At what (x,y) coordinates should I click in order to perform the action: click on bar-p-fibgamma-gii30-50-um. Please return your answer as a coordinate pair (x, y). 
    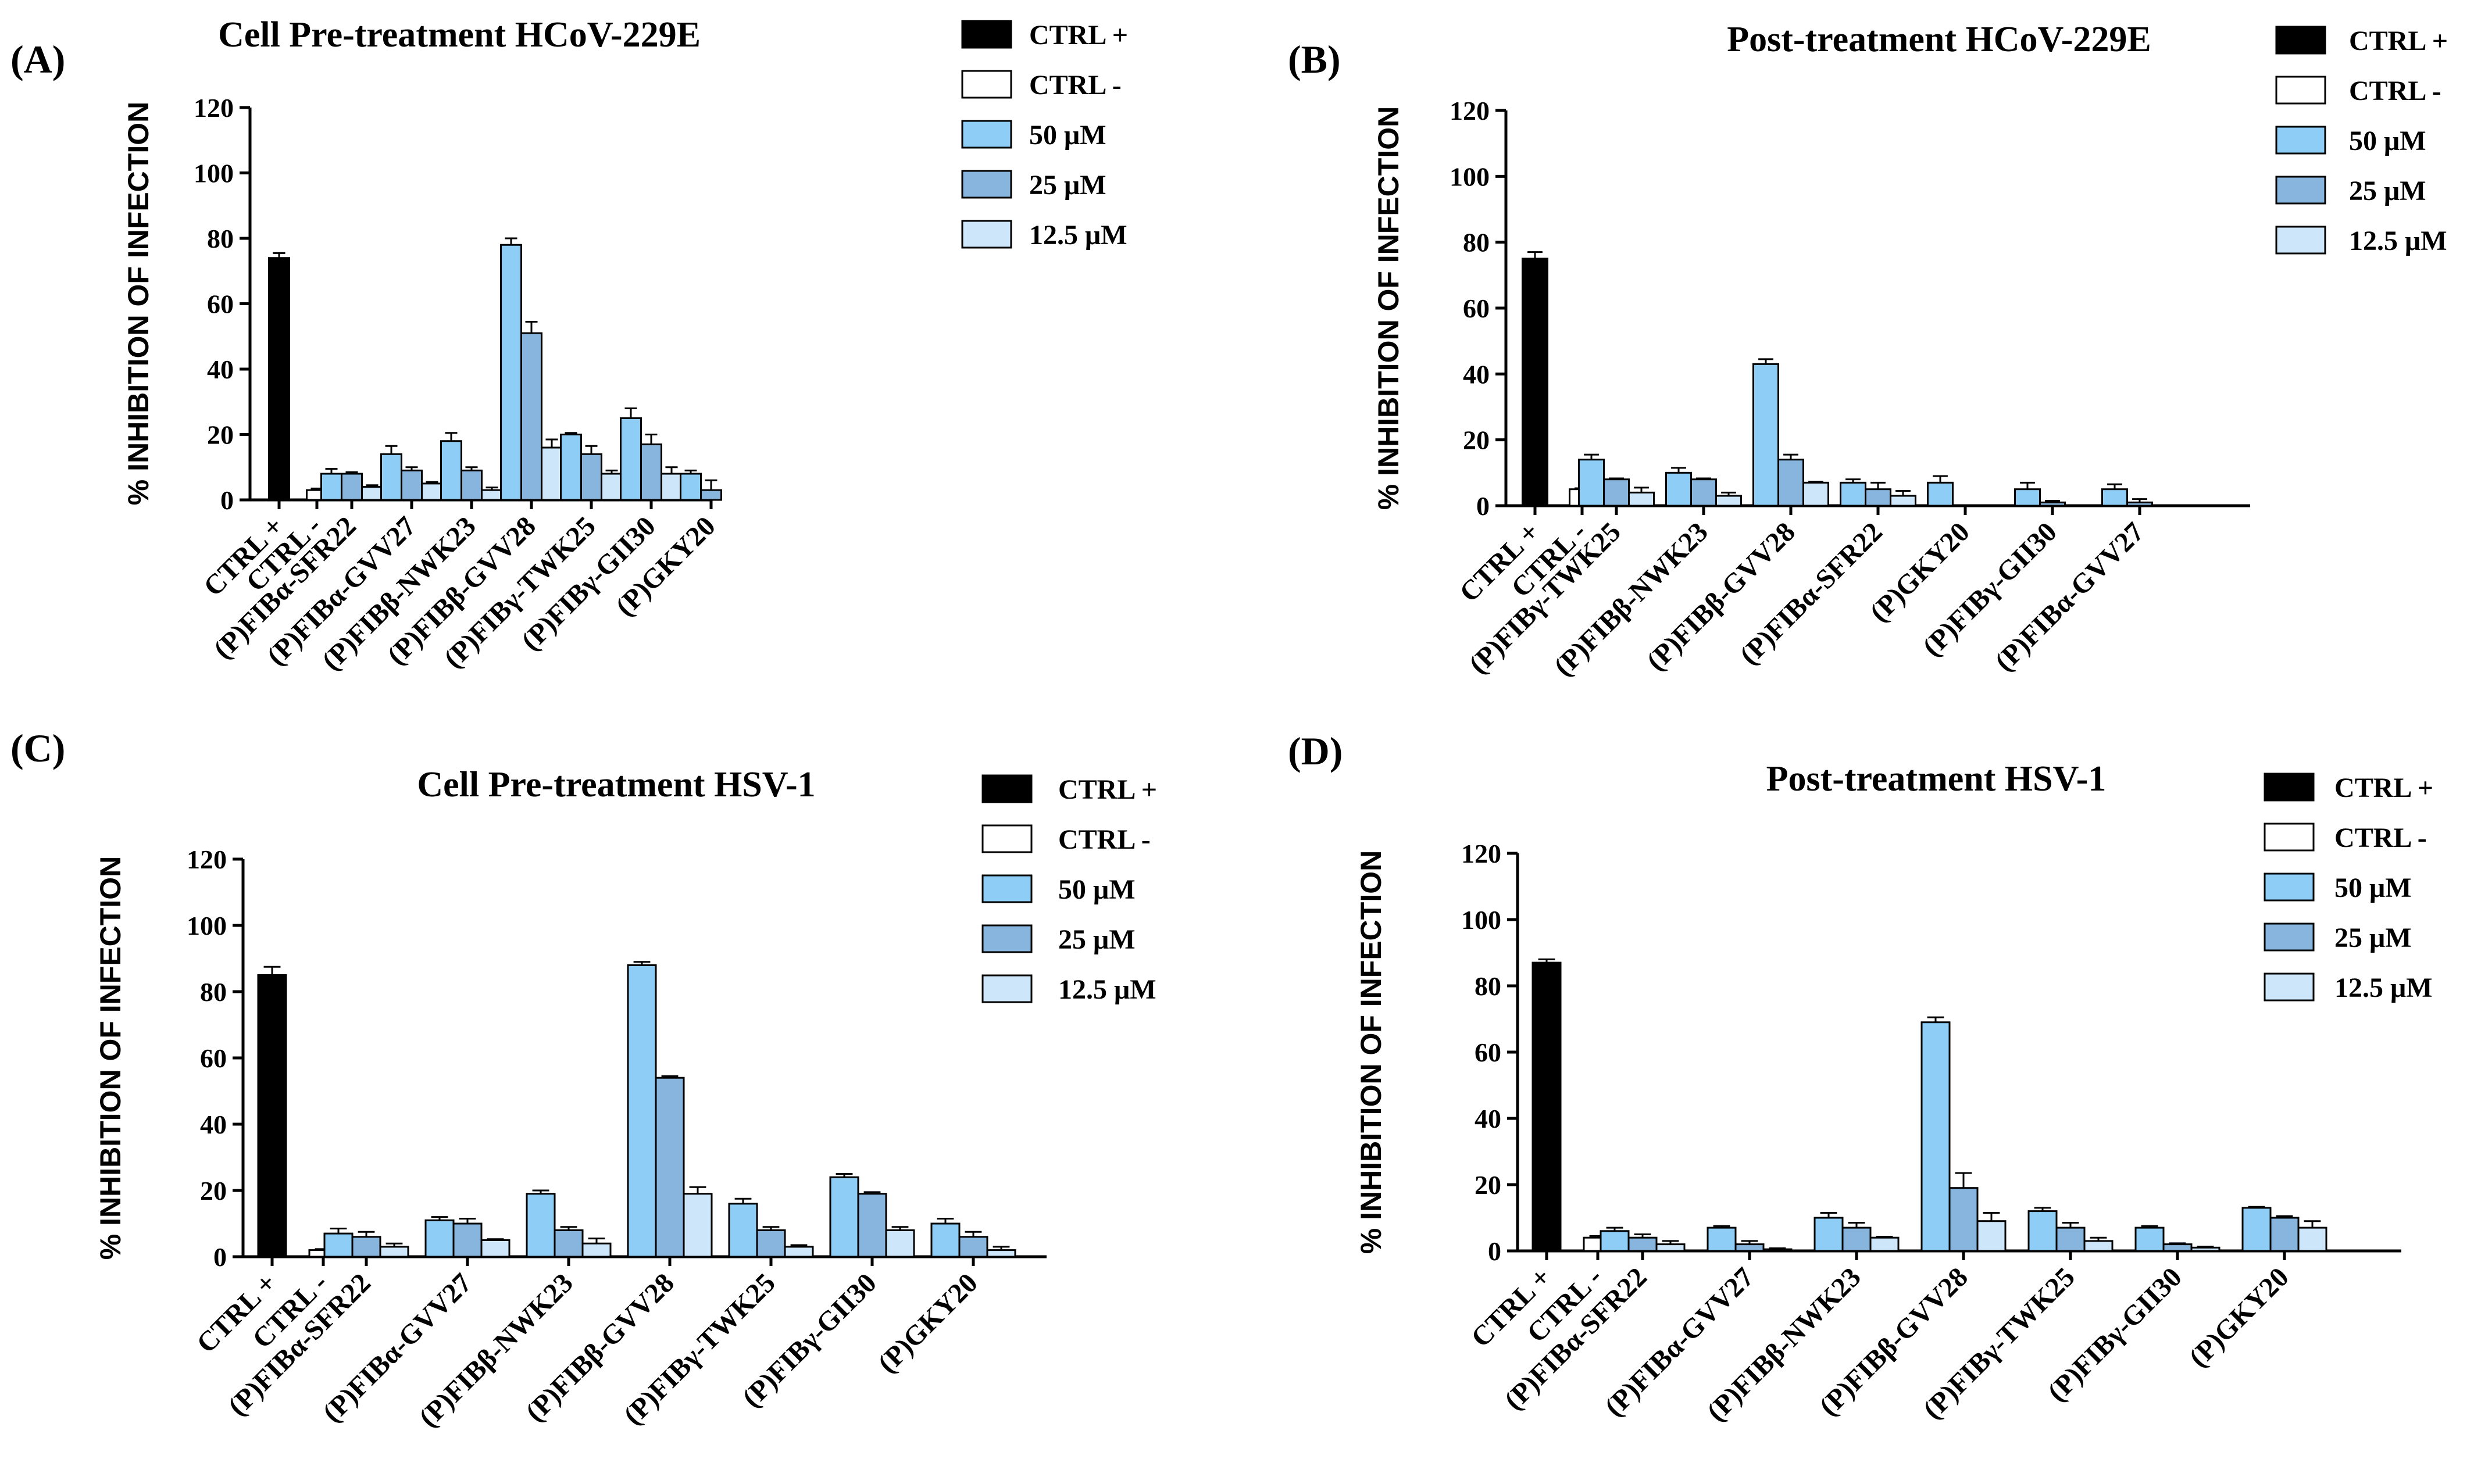
    Looking at the image, I should click on (844, 1217).